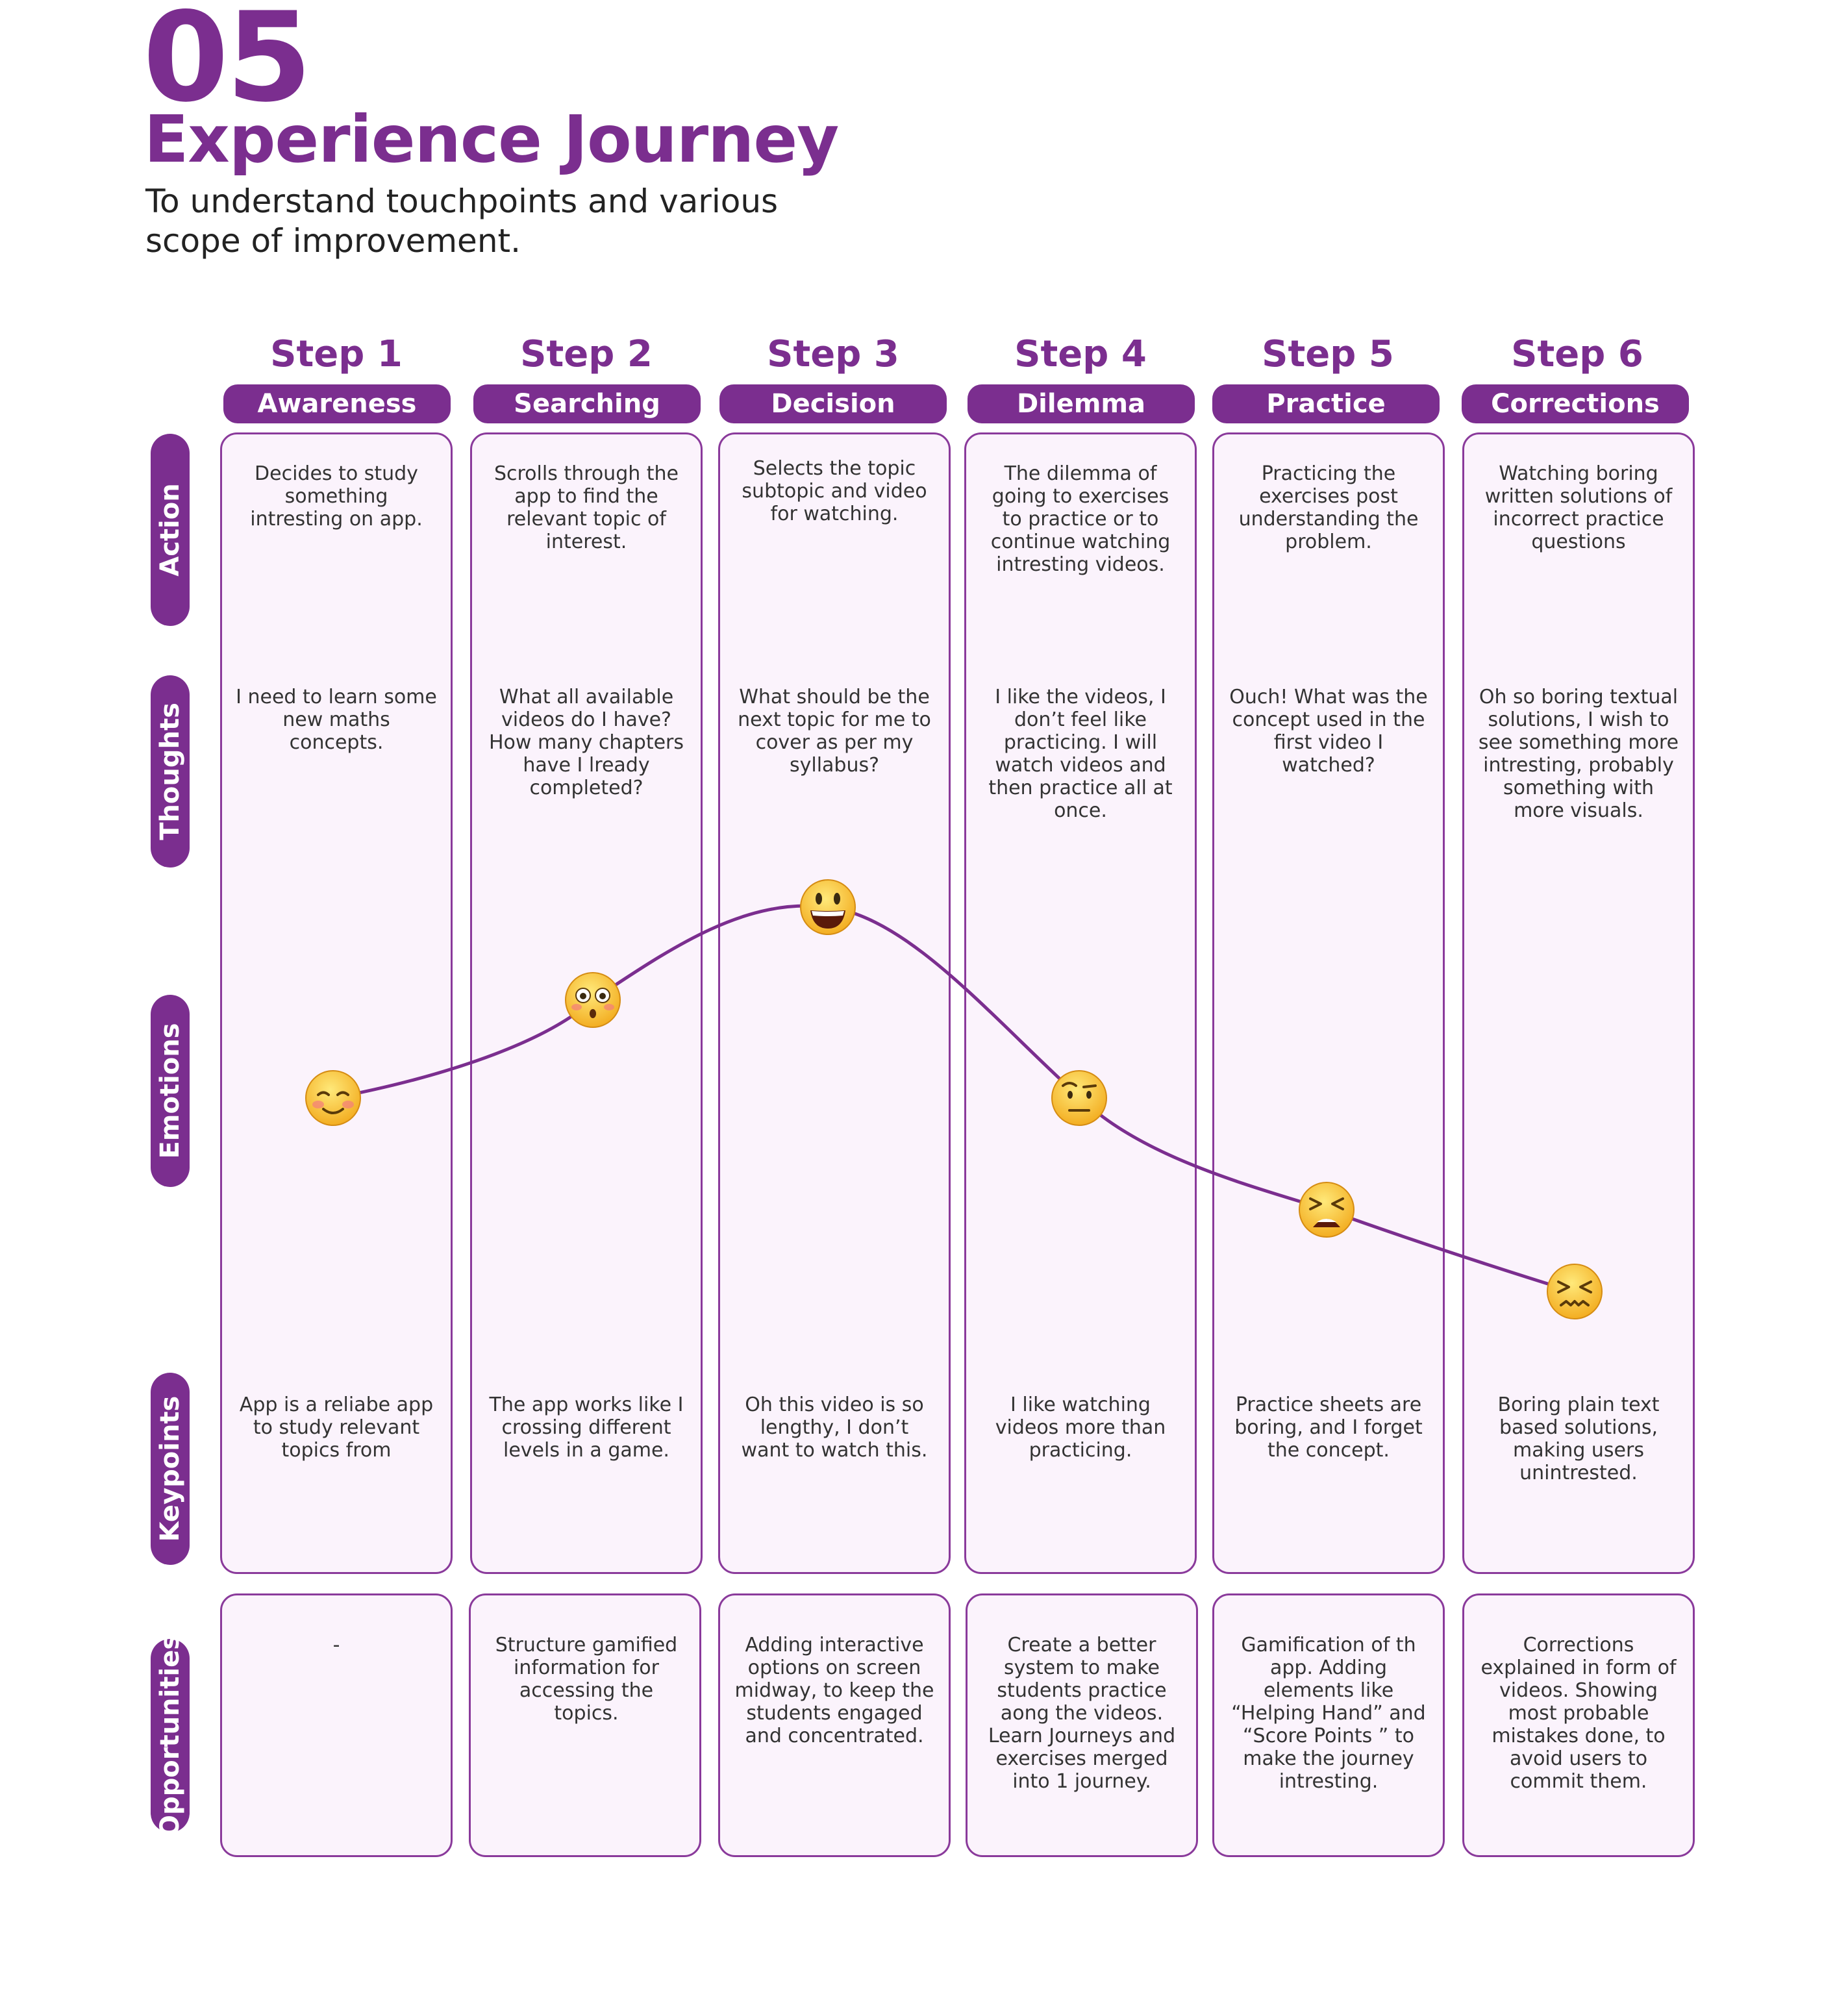  Describe the element at coordinates (228, 64) in the screenshot. I see `section-number: 05` at that location.